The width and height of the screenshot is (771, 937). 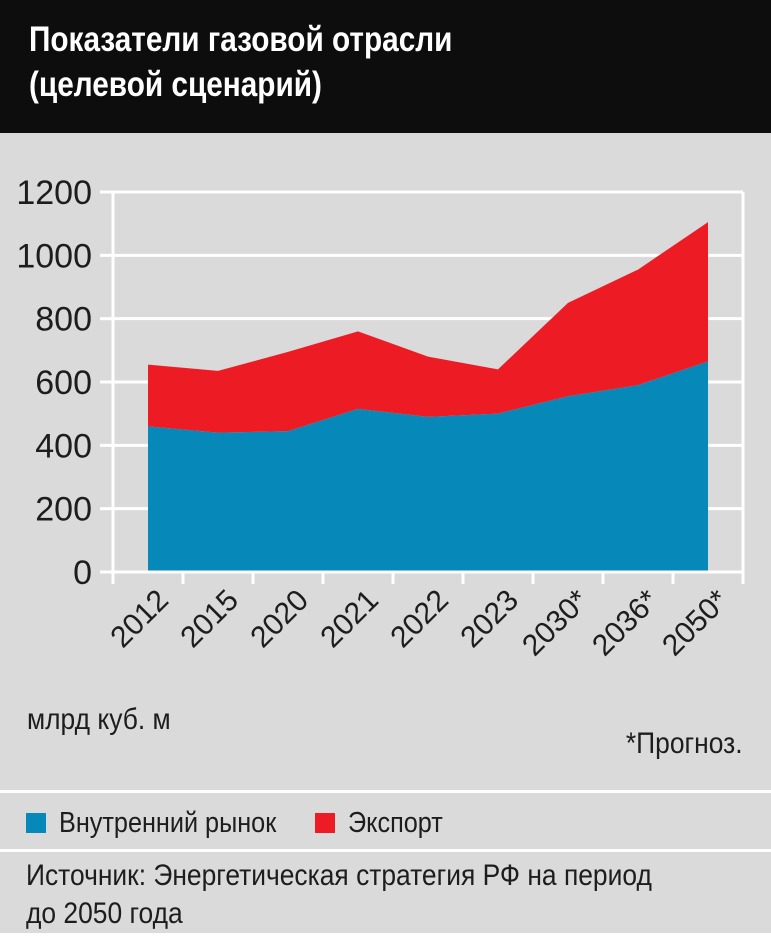 I want to click on bottom-border, so click(x=385, y=935).